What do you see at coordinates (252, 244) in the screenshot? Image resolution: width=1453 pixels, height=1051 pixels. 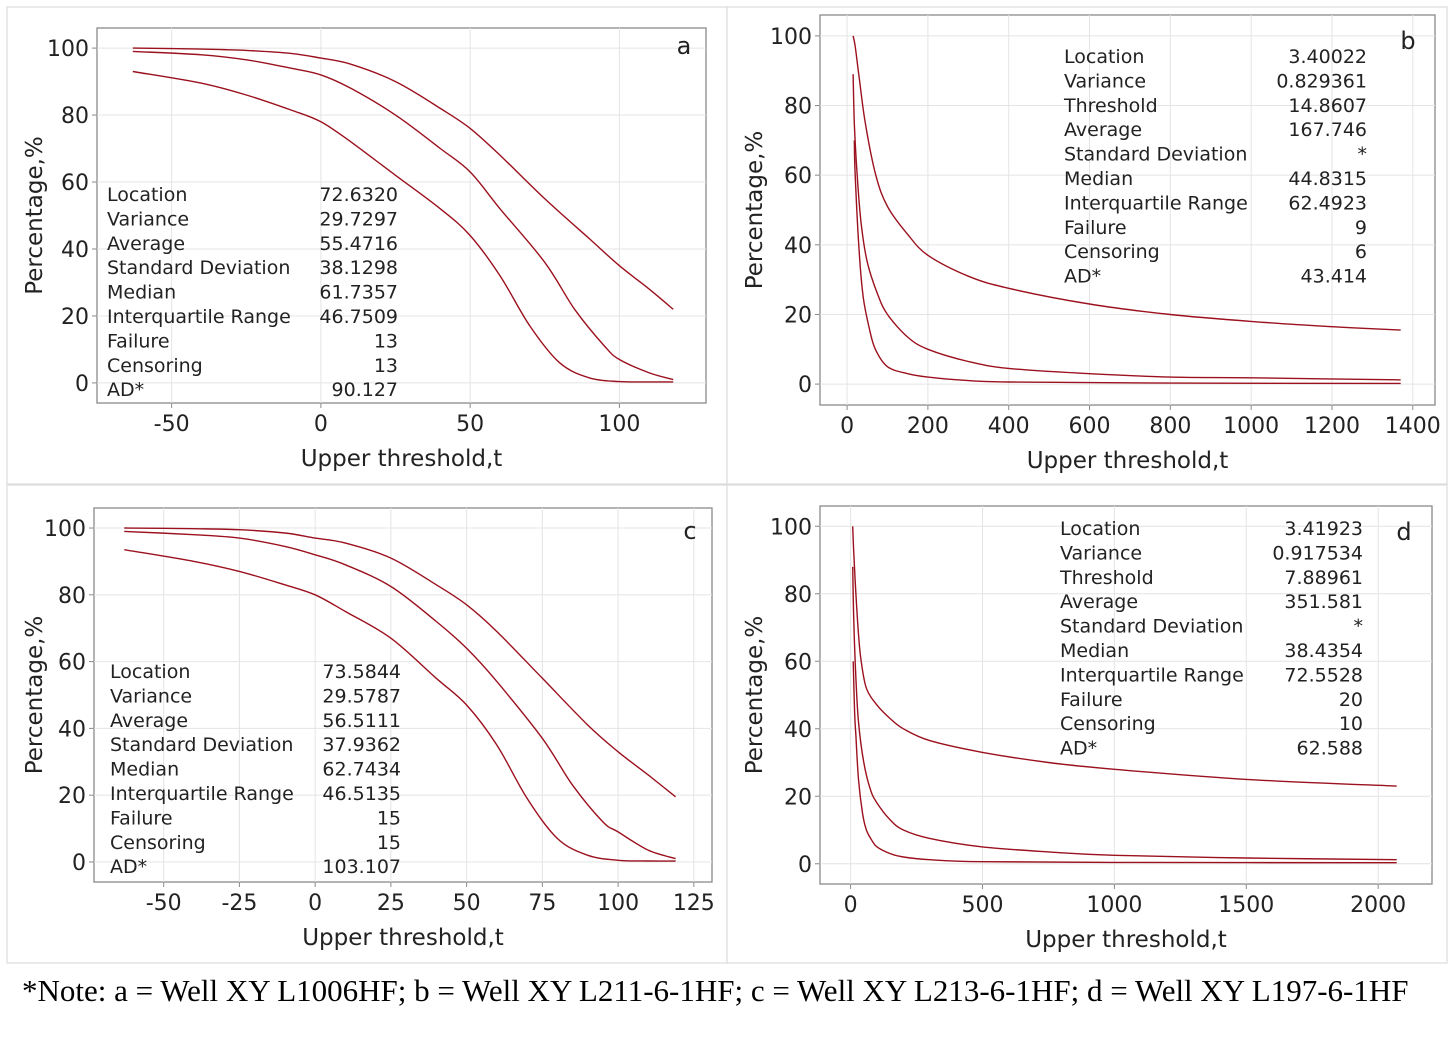 I see `stats-row: Average 55.4716` at bounding box center [252, 244].